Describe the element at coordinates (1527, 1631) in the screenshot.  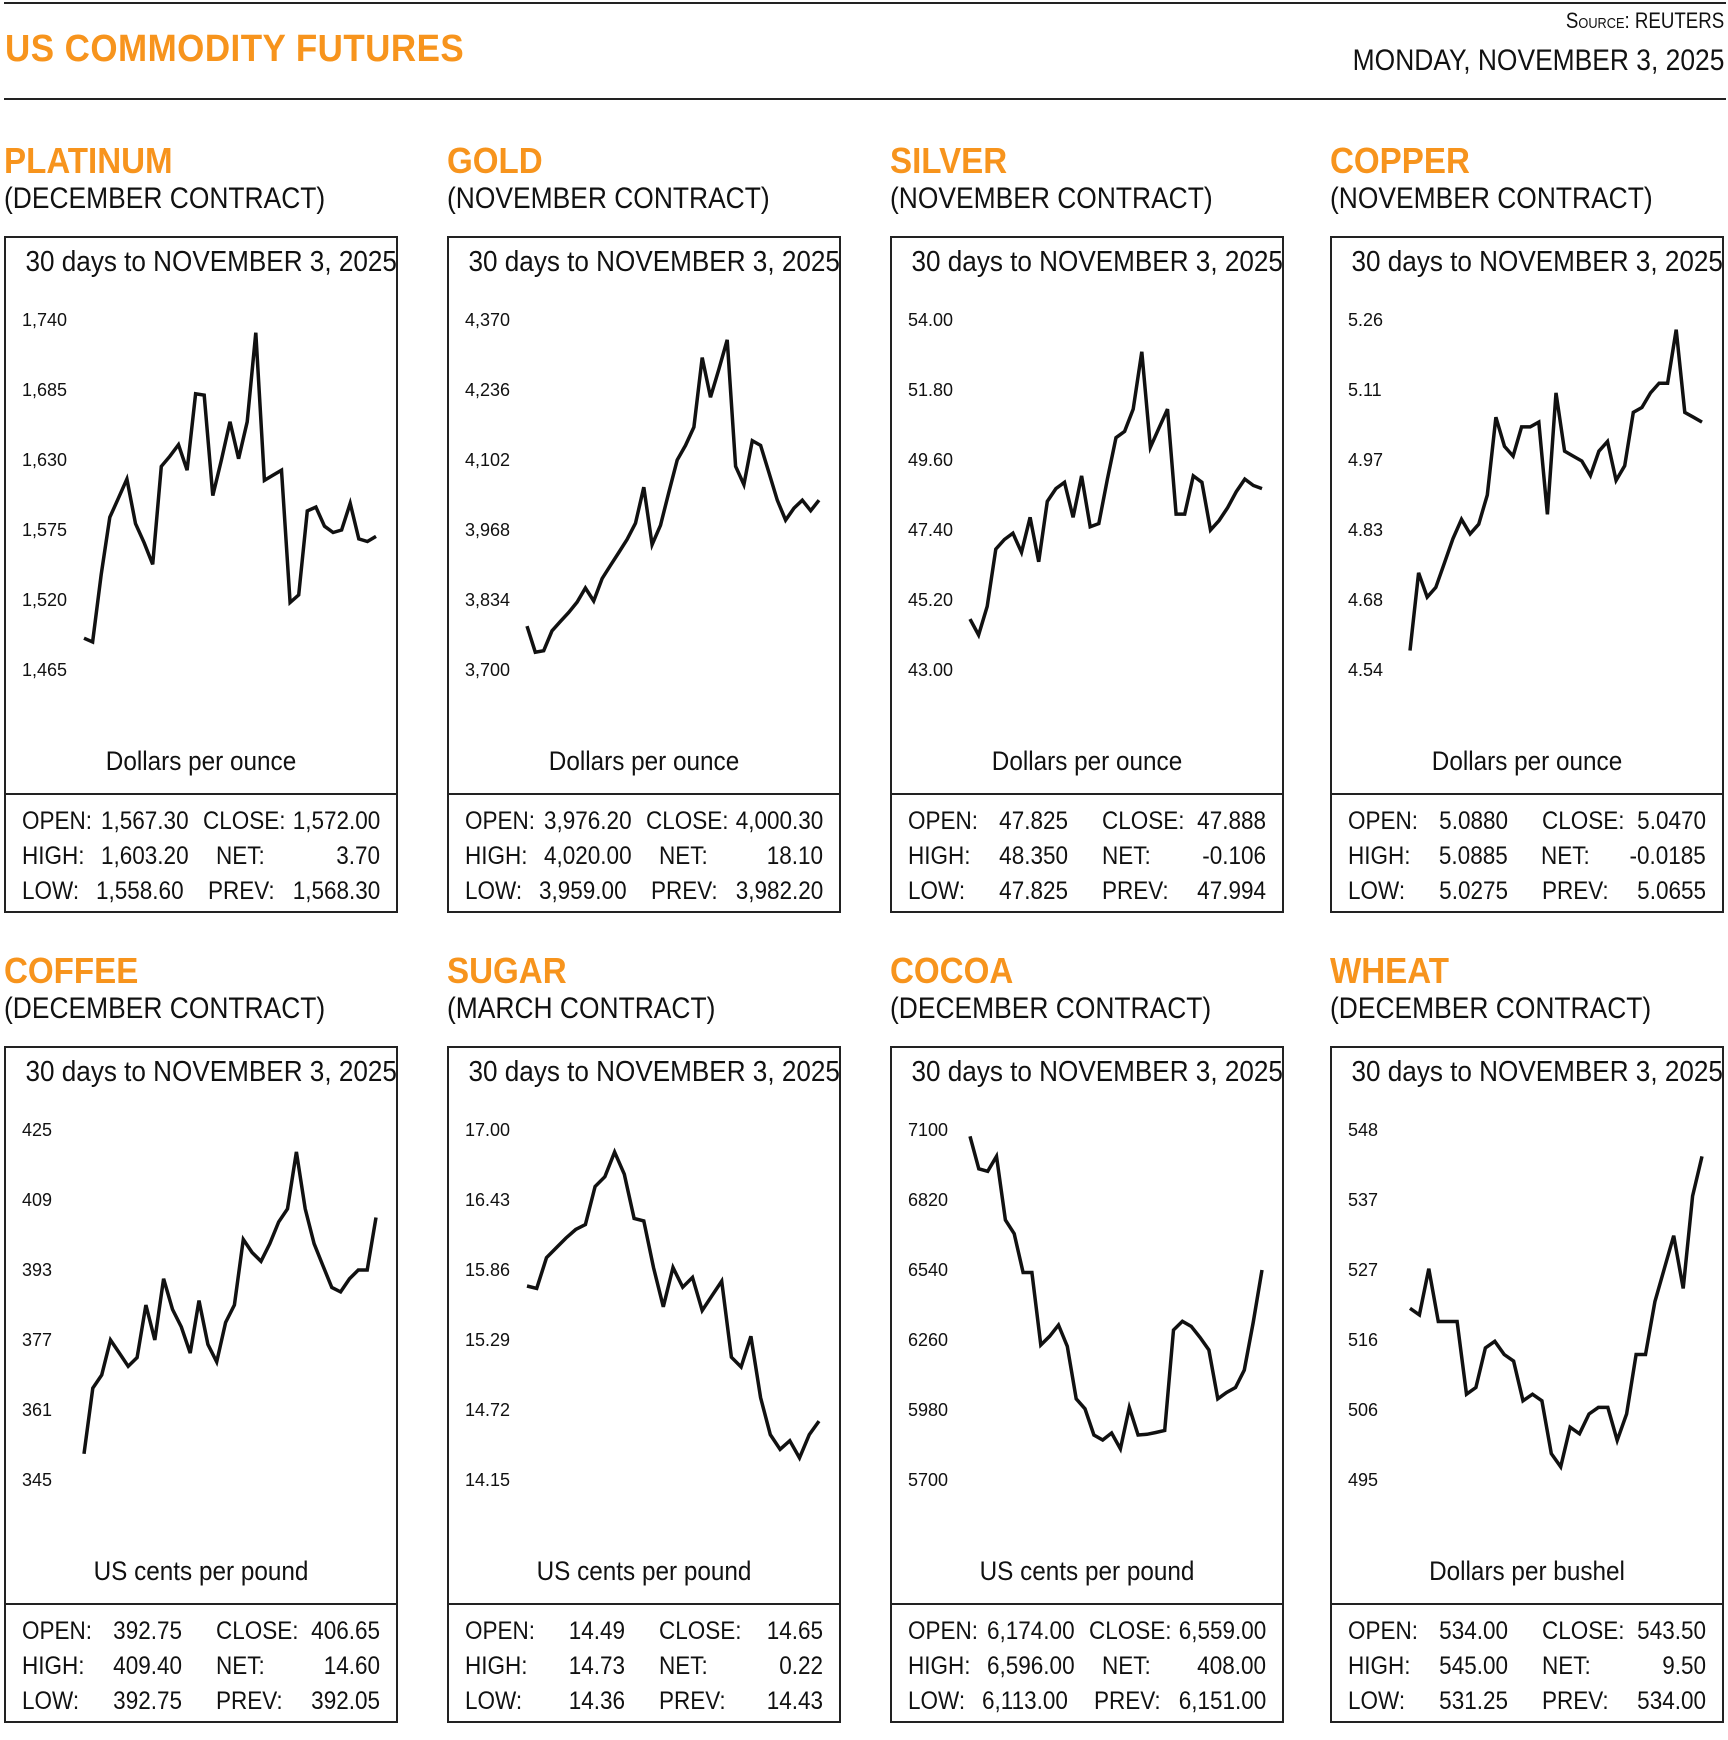
I see `stats-row-open: OPEN: 534.00 CLOSE: 543.50` at that location.